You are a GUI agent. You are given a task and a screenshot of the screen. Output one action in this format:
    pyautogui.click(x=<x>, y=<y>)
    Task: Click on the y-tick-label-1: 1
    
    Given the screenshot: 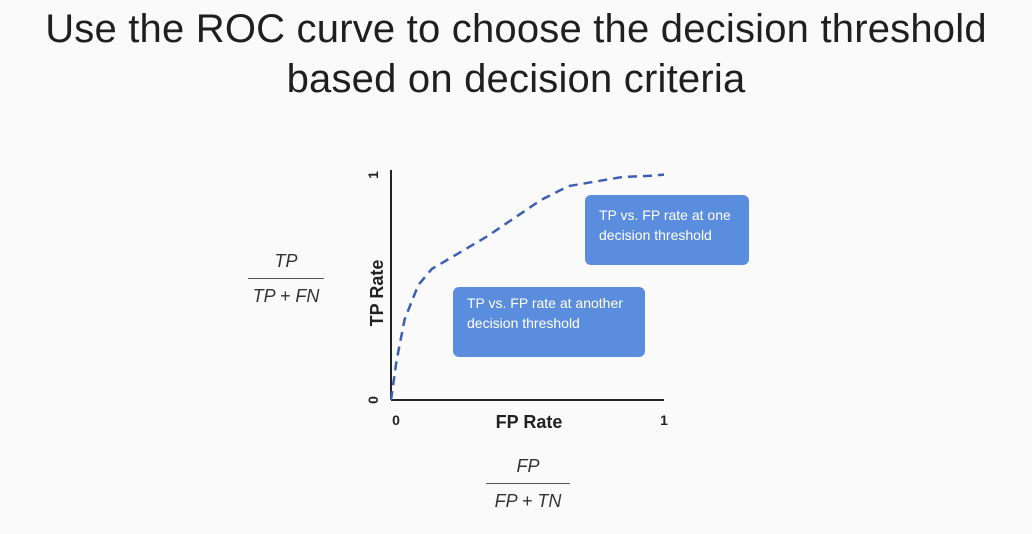 What is the action you would take?
    pyautogui.click(x=373, y=175)
    